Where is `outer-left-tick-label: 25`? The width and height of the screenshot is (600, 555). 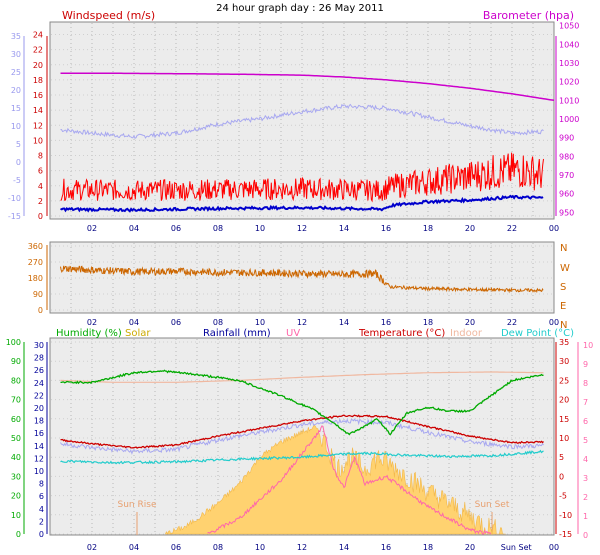 outer-left-tick-label: 25 is located at coordinates (16, 72).